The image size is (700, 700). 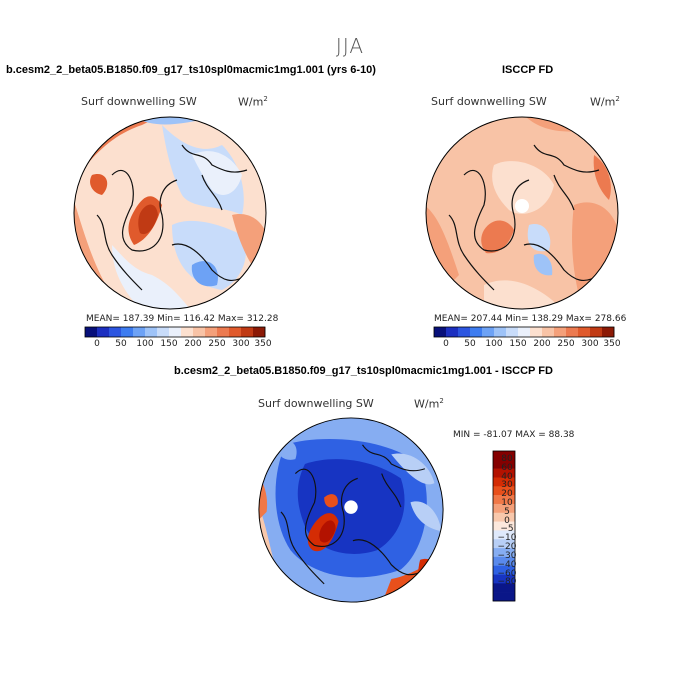 I want to click on panel1-tick: 100, so click(x=145, y=344).